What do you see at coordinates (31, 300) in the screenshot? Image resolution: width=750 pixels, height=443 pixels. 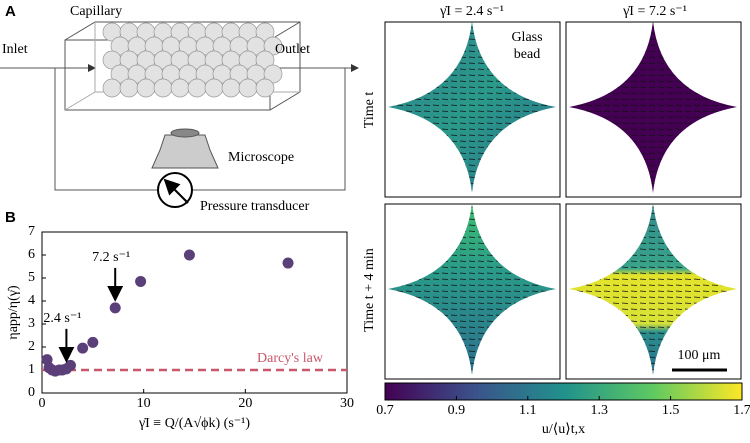 I see `y-tick-label: 4` at bounding box center [31, 300].